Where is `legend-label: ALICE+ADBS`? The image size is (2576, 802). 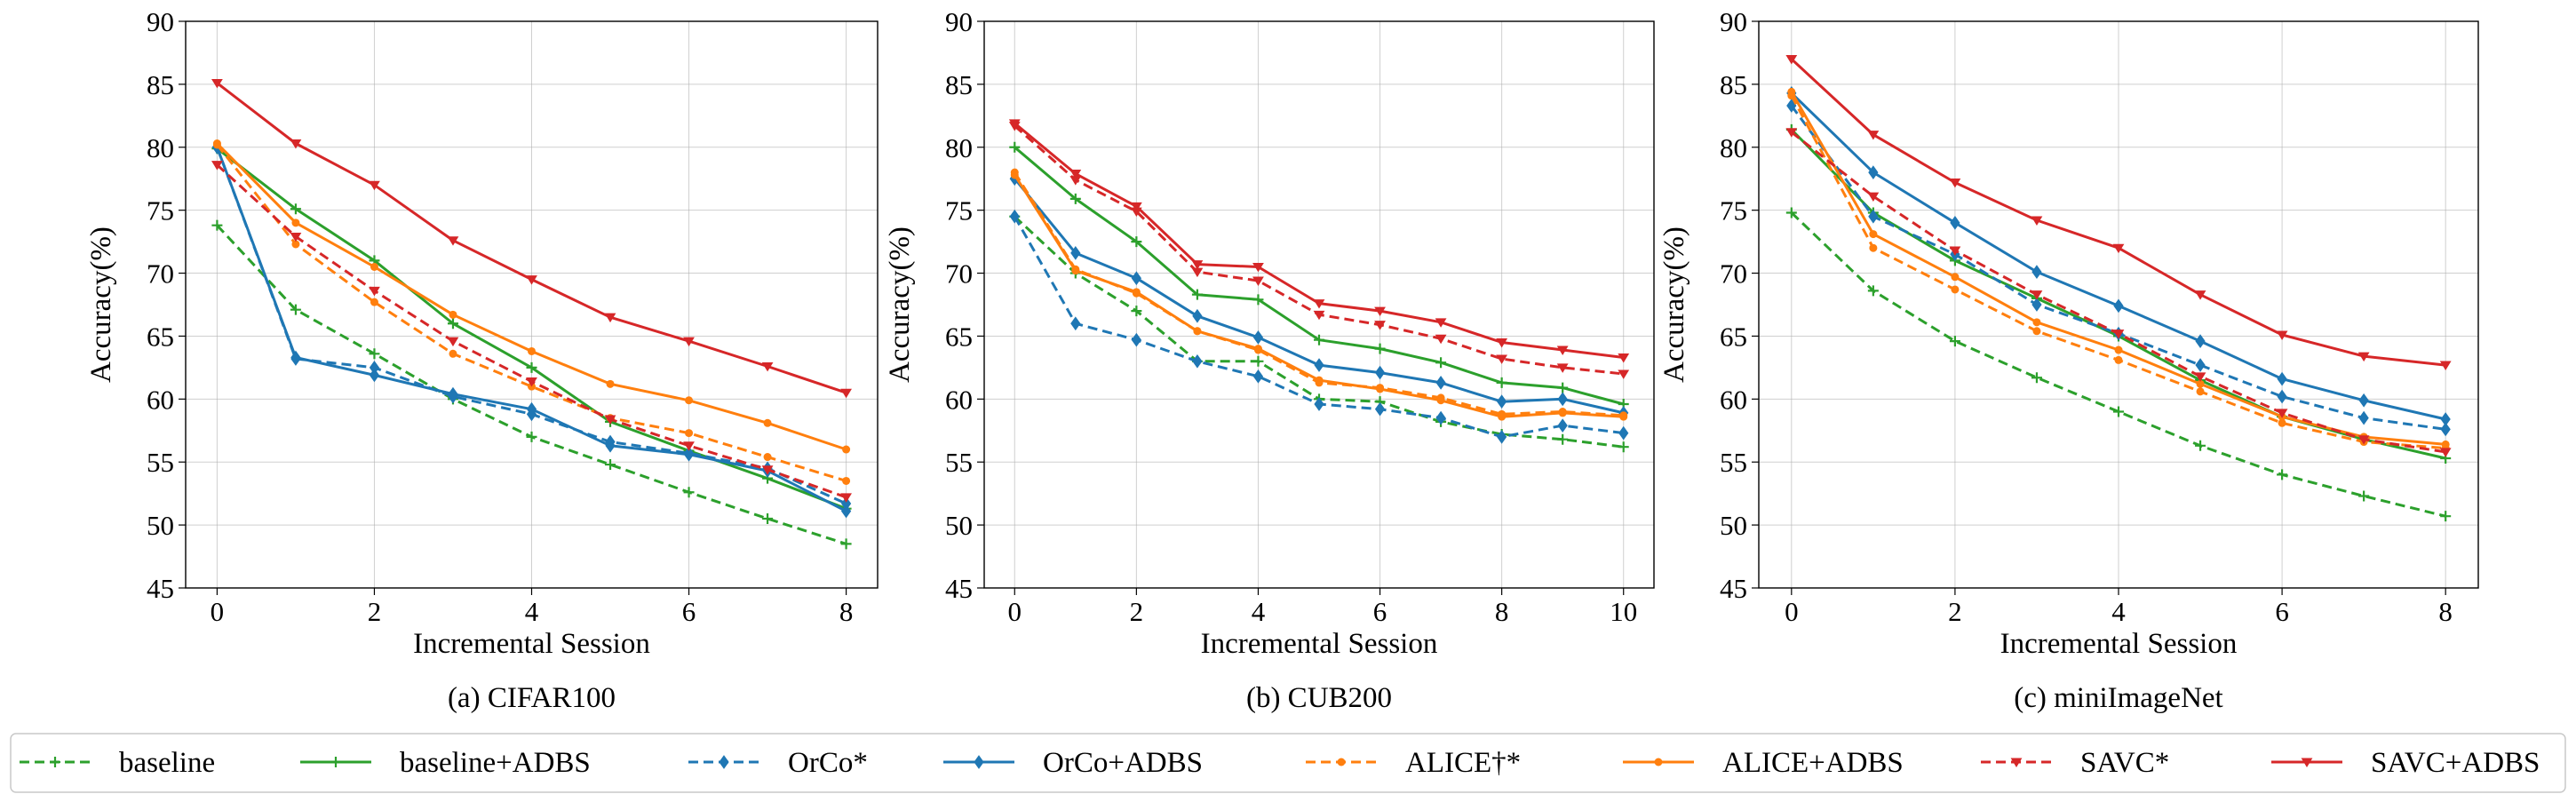 legend-label: ALICE+ADBS is located at coordinates (1813, 763).